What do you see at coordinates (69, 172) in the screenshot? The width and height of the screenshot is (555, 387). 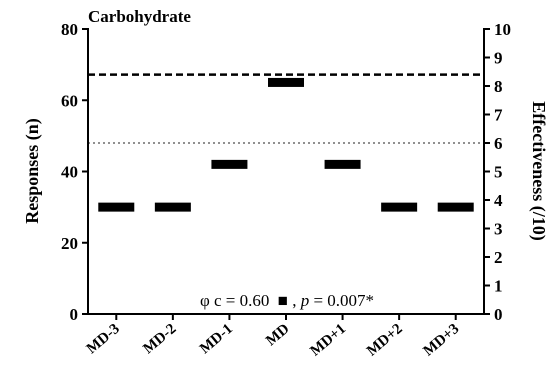 I see `left-tick-label: 40` at bounding box center [69, 172].